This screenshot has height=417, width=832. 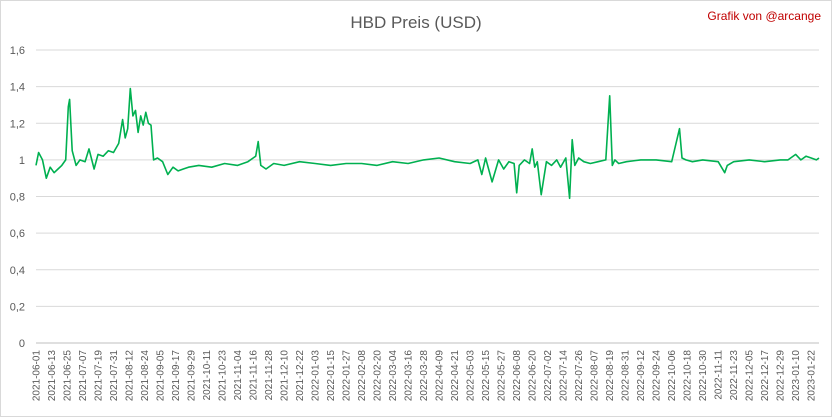 What do you see at coordinates (223, 376) in the screenshot?
I see `x-tick-label: 2021-10-23` at bounding box center [223, 376].